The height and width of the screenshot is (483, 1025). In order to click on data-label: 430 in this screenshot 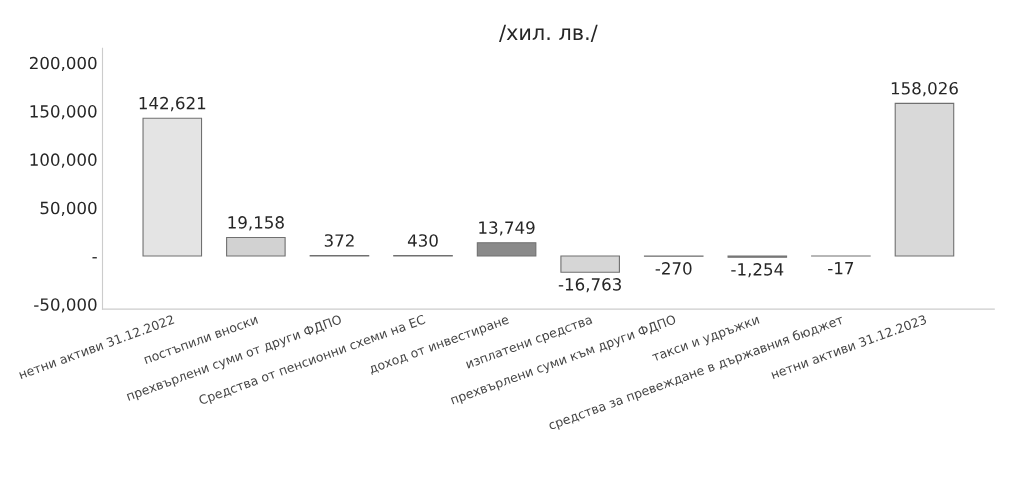, I will do `click(422, 240)`.